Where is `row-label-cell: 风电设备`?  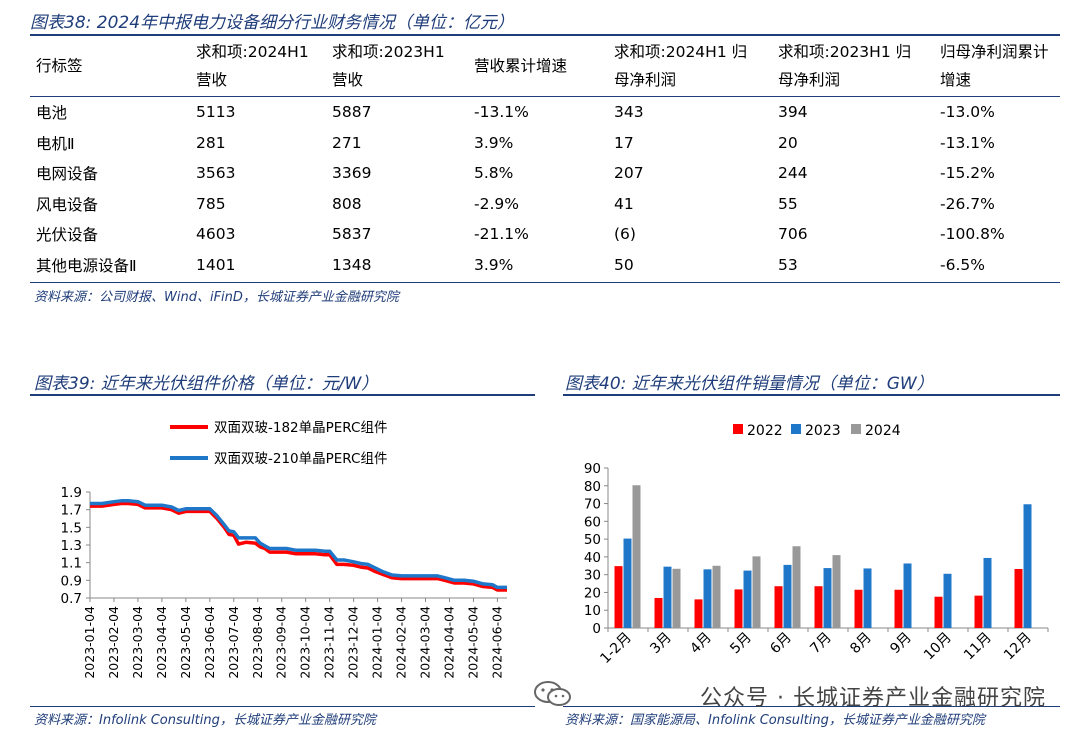 row-label-cell: 风电设备 is located at coordinates (67, 204).